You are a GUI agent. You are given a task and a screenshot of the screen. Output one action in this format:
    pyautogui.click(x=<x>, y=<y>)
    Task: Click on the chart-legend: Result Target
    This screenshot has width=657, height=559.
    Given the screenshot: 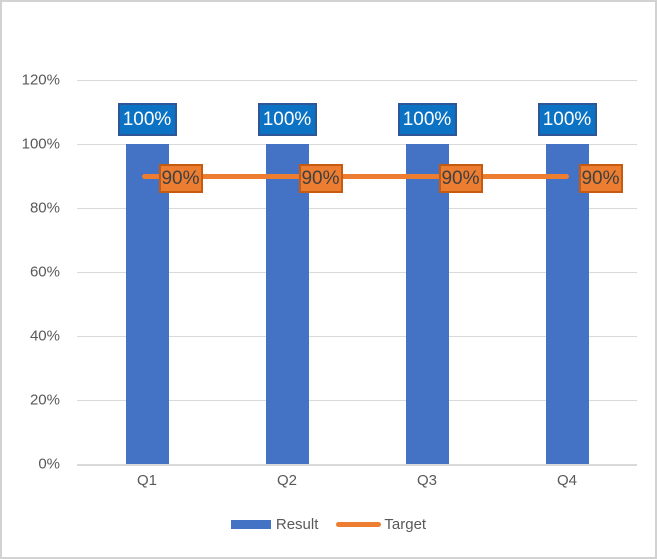 What is the action you would take?
    pyautogui.click(x=328, y=524)
    